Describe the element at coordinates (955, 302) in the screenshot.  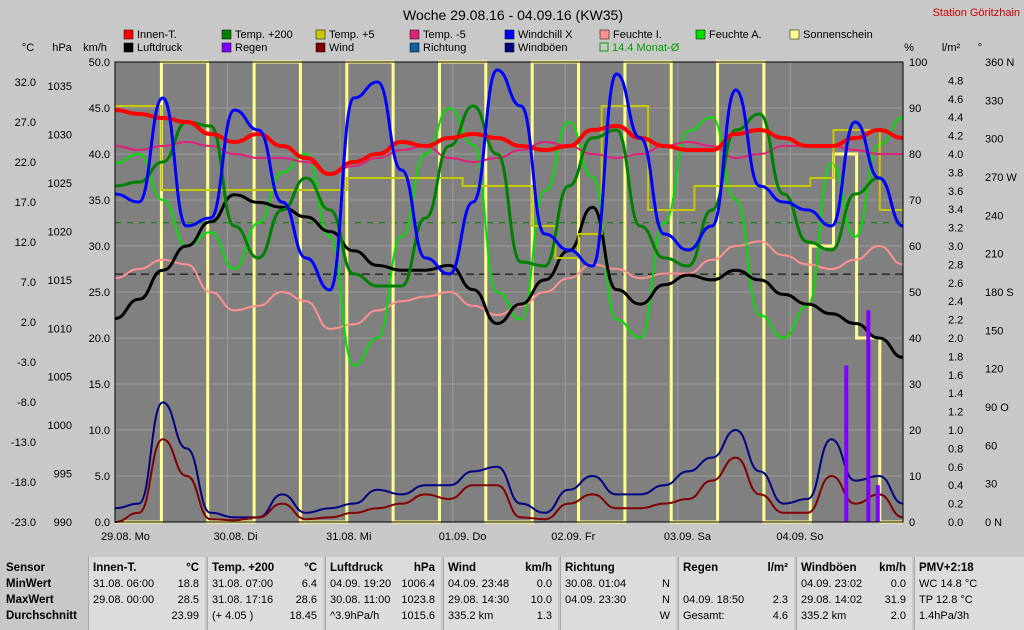
I see `rain-tick-label: 2.4` at that location.